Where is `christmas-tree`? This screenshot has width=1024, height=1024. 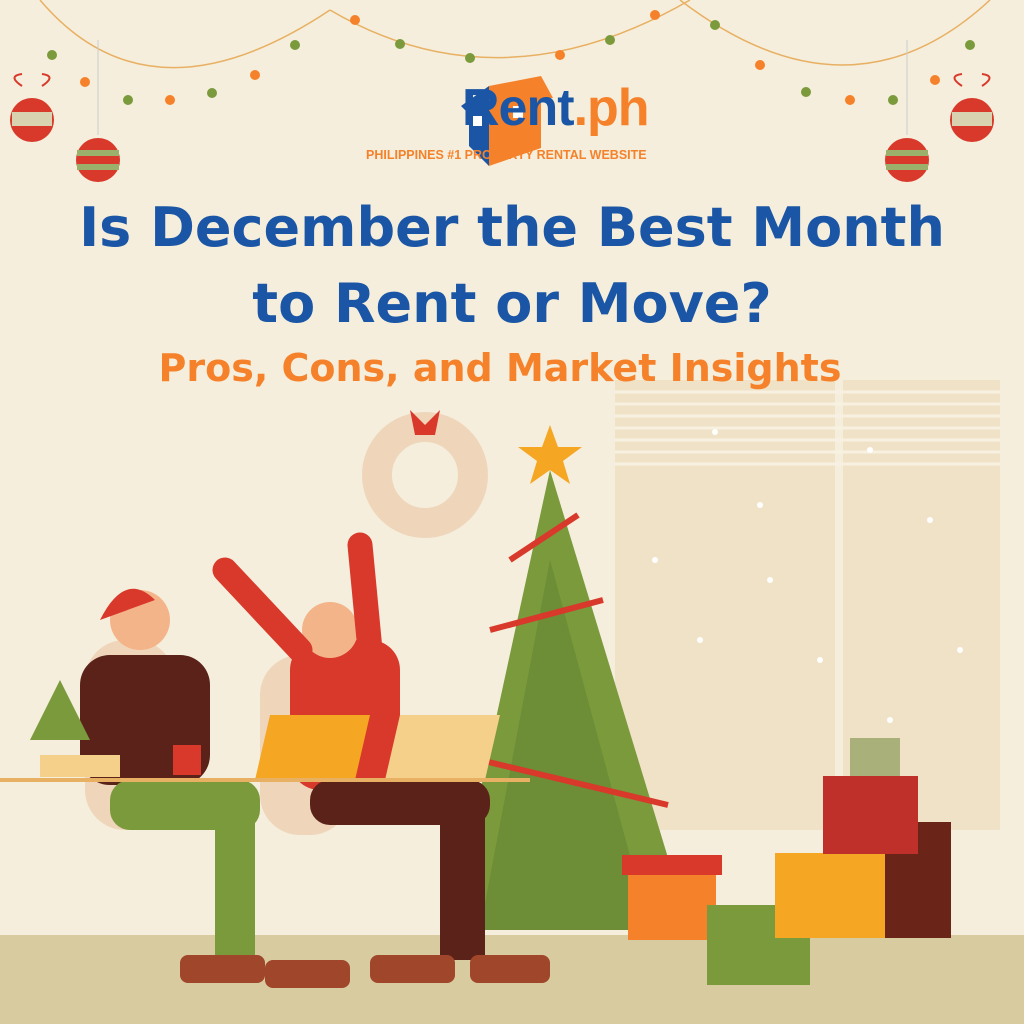 christmas-tree is located at coordinates (570, 677).